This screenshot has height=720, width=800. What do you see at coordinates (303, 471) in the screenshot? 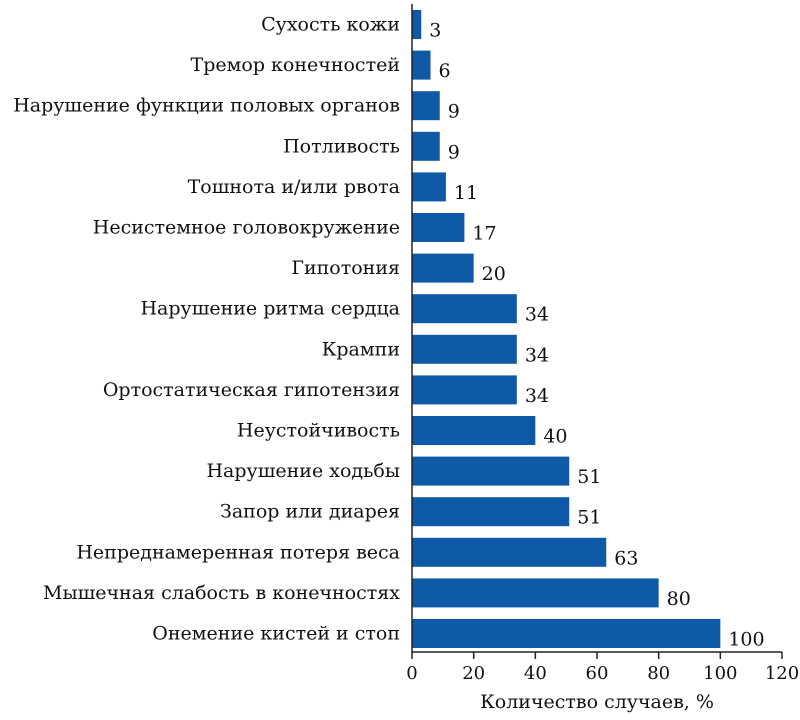
I see `category-label: Нарушение ходьбы` at bounding box center [303, 471].